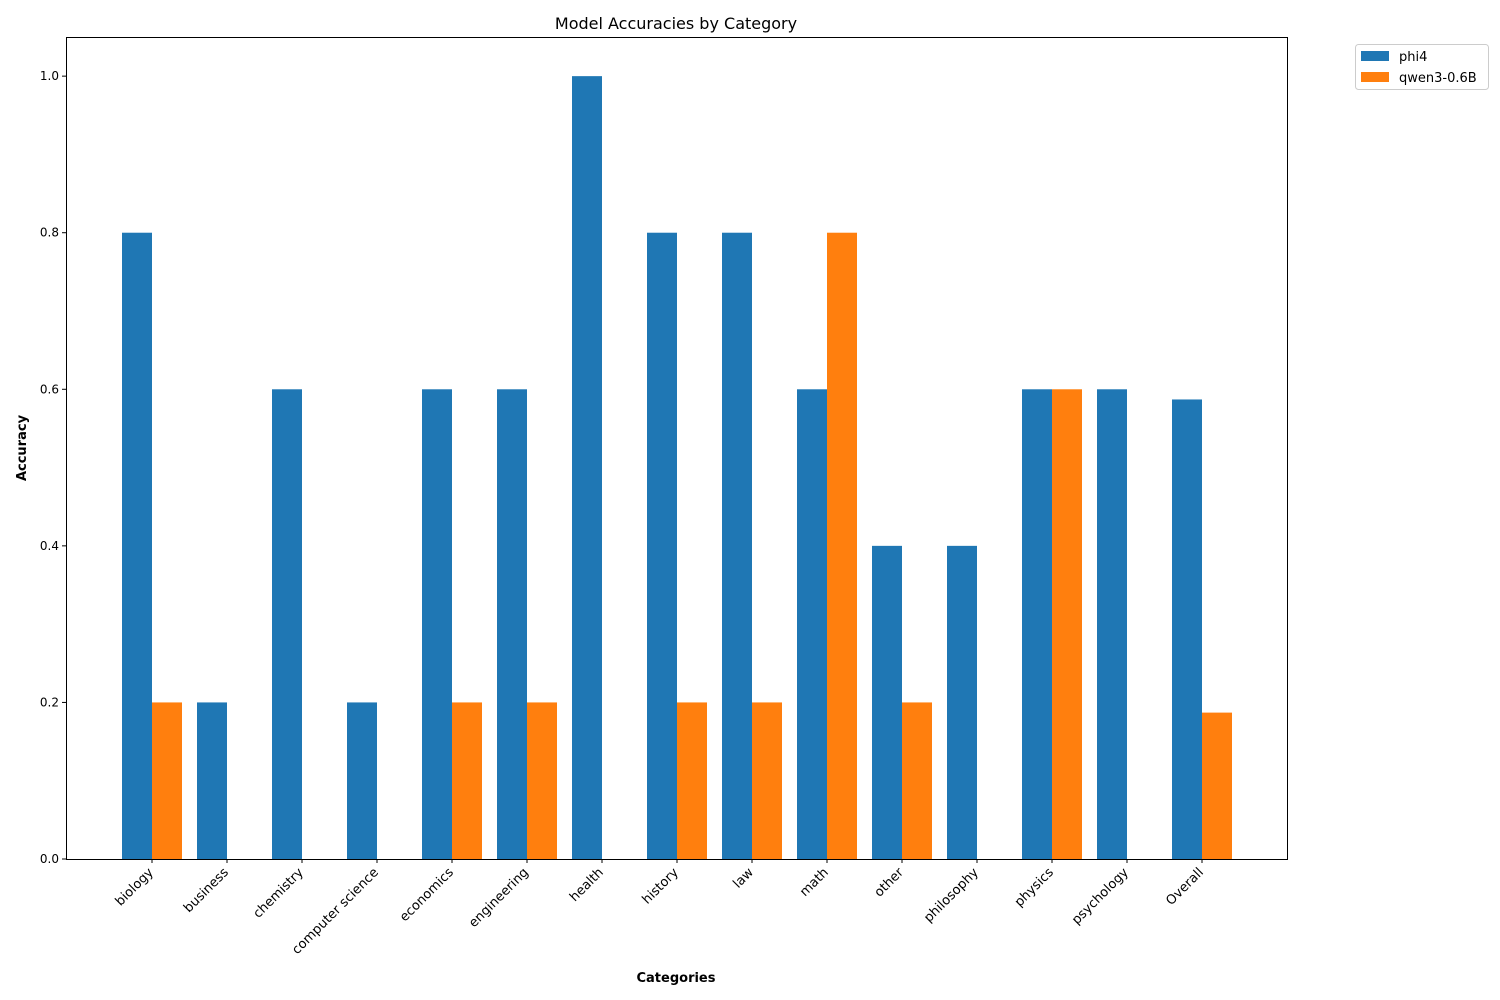 This screenshot has width=1500, height=1000. What do you see at coordinates (49, 859) in the screenshot?
I see `y-tick-label: 0.0` at bounding box center [49, 859].